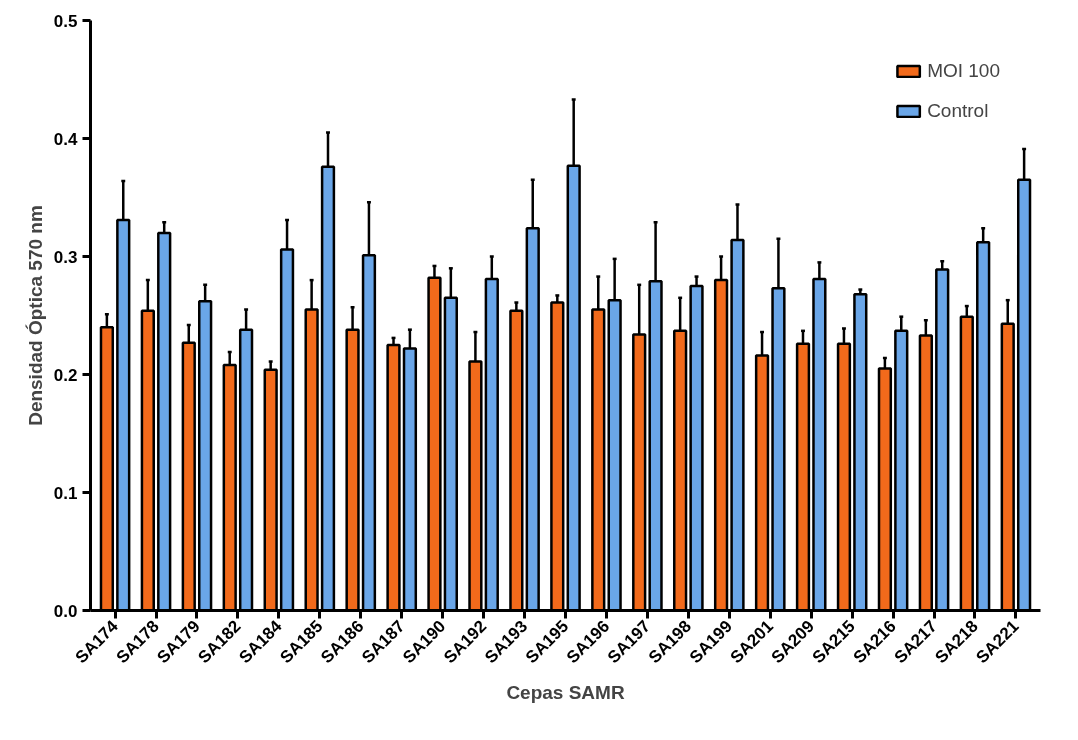 The image size is (1078, 740). What do you see at coordinates (963, 71) in the screenshot?
I see `legend-label: MOI 100` at bounding box center [963, 71].